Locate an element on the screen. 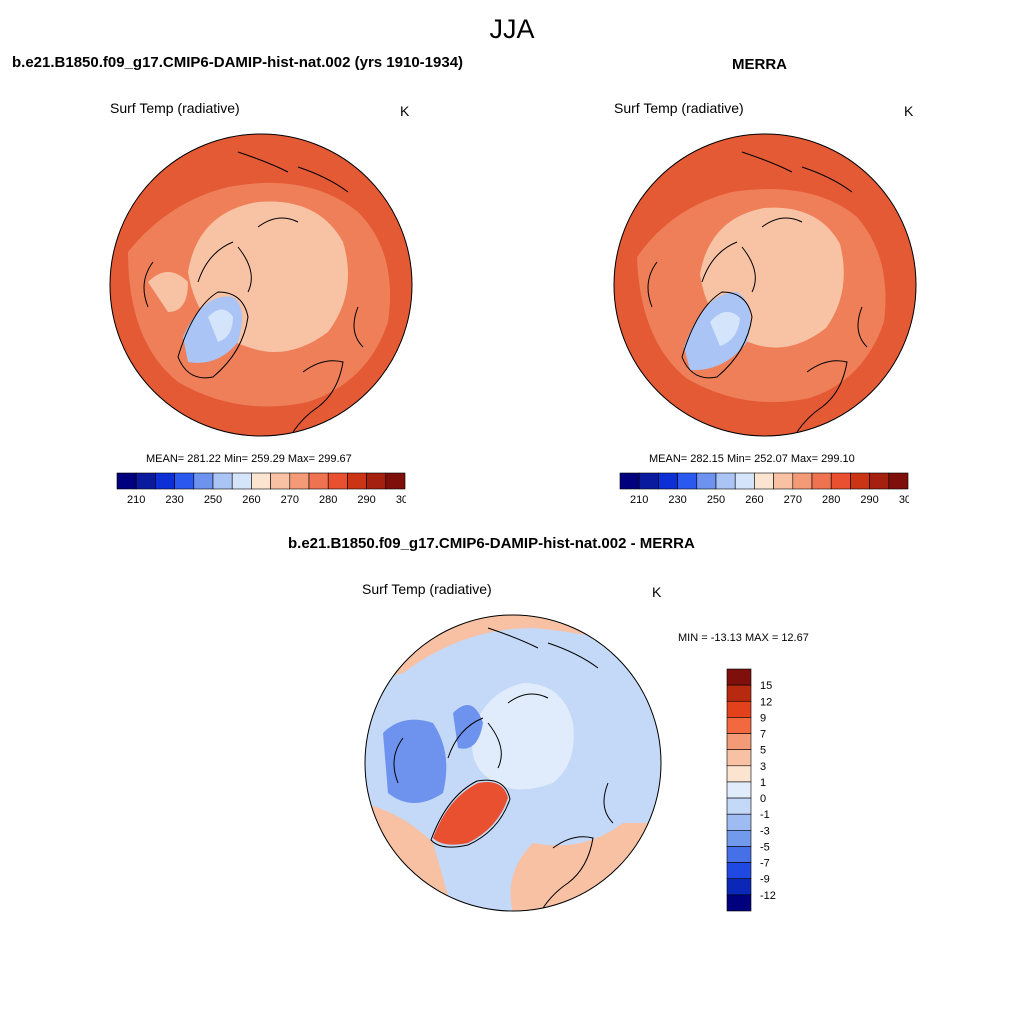  diff-polar-map is located at coordinates (513, 763).